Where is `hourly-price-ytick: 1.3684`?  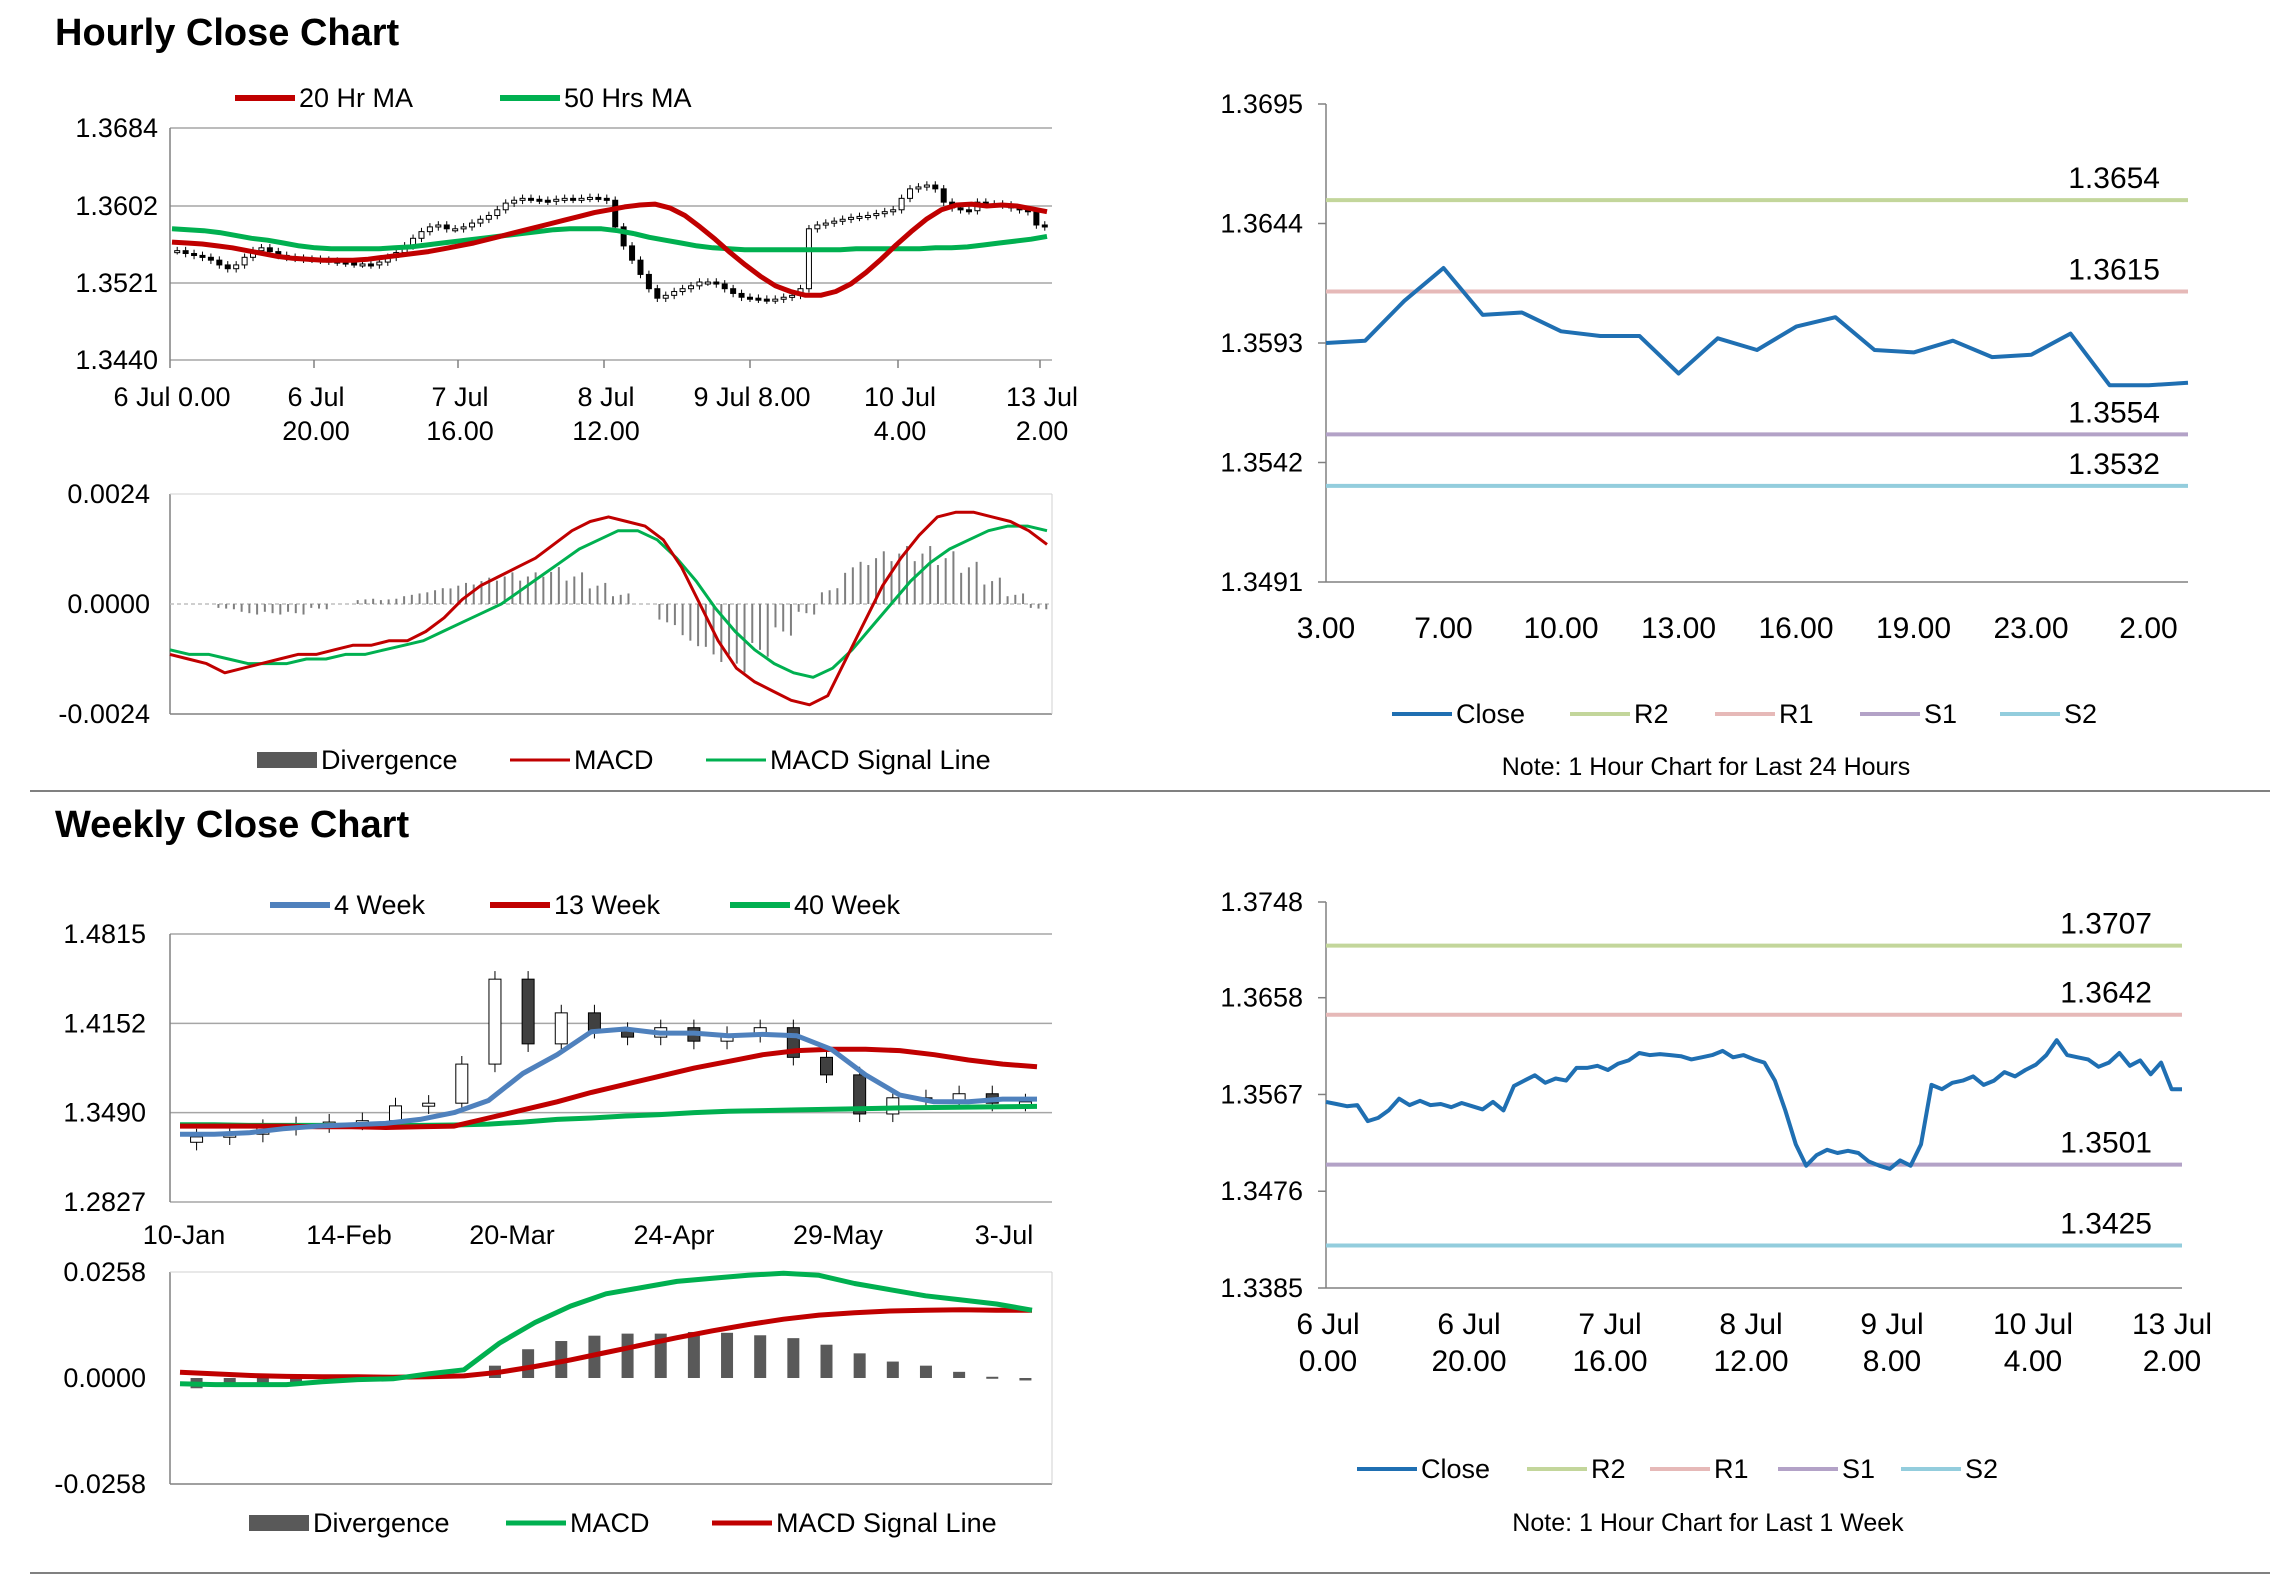 hourly-price-ytick: 1.3684 is located at coordinates (116, 128).